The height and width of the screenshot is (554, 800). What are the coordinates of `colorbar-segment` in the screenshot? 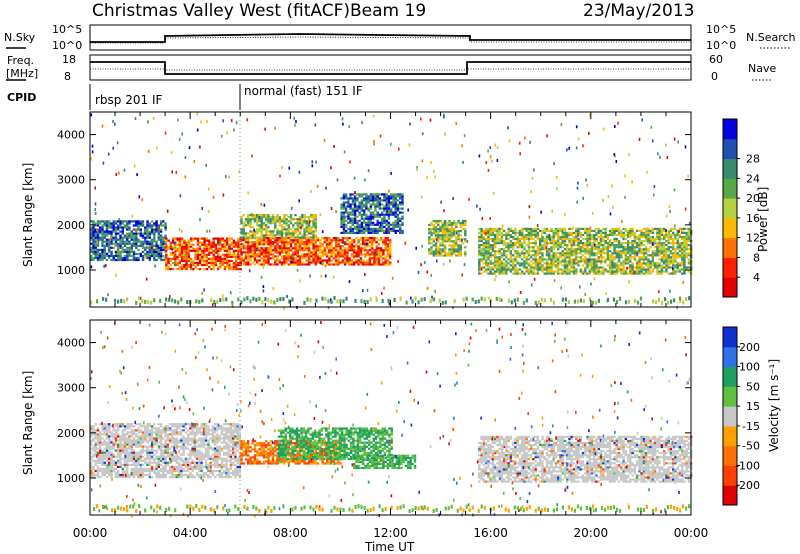 It's located at (730, 129).